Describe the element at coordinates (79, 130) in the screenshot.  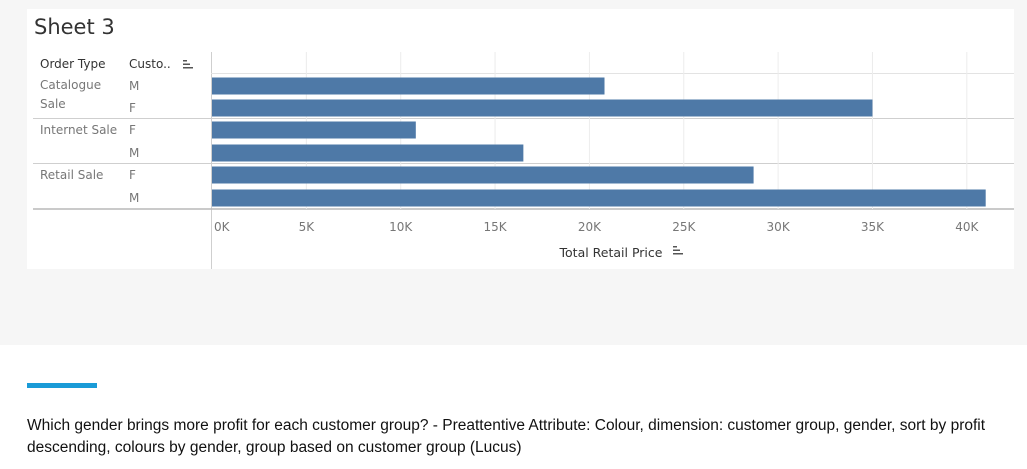
I see `group-label-internet-sale: Internet Sale` at that location.